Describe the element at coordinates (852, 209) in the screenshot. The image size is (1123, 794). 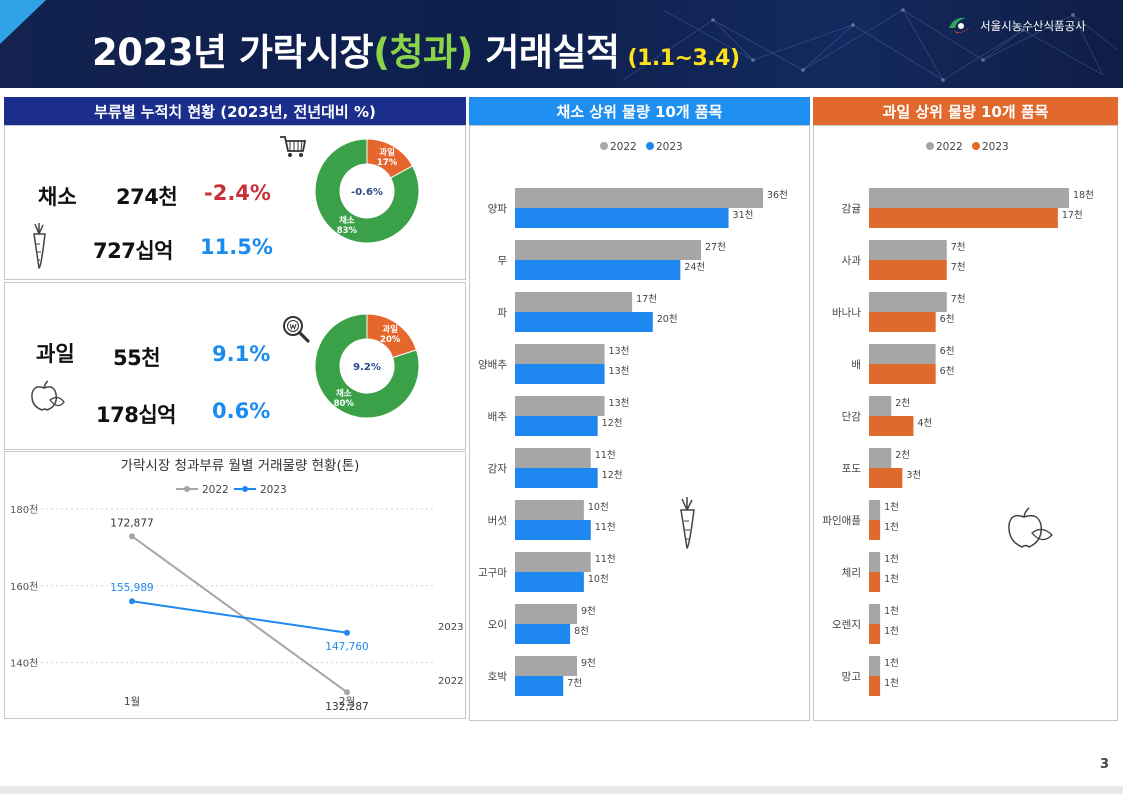
I see `category-label: 감귤` at that location.